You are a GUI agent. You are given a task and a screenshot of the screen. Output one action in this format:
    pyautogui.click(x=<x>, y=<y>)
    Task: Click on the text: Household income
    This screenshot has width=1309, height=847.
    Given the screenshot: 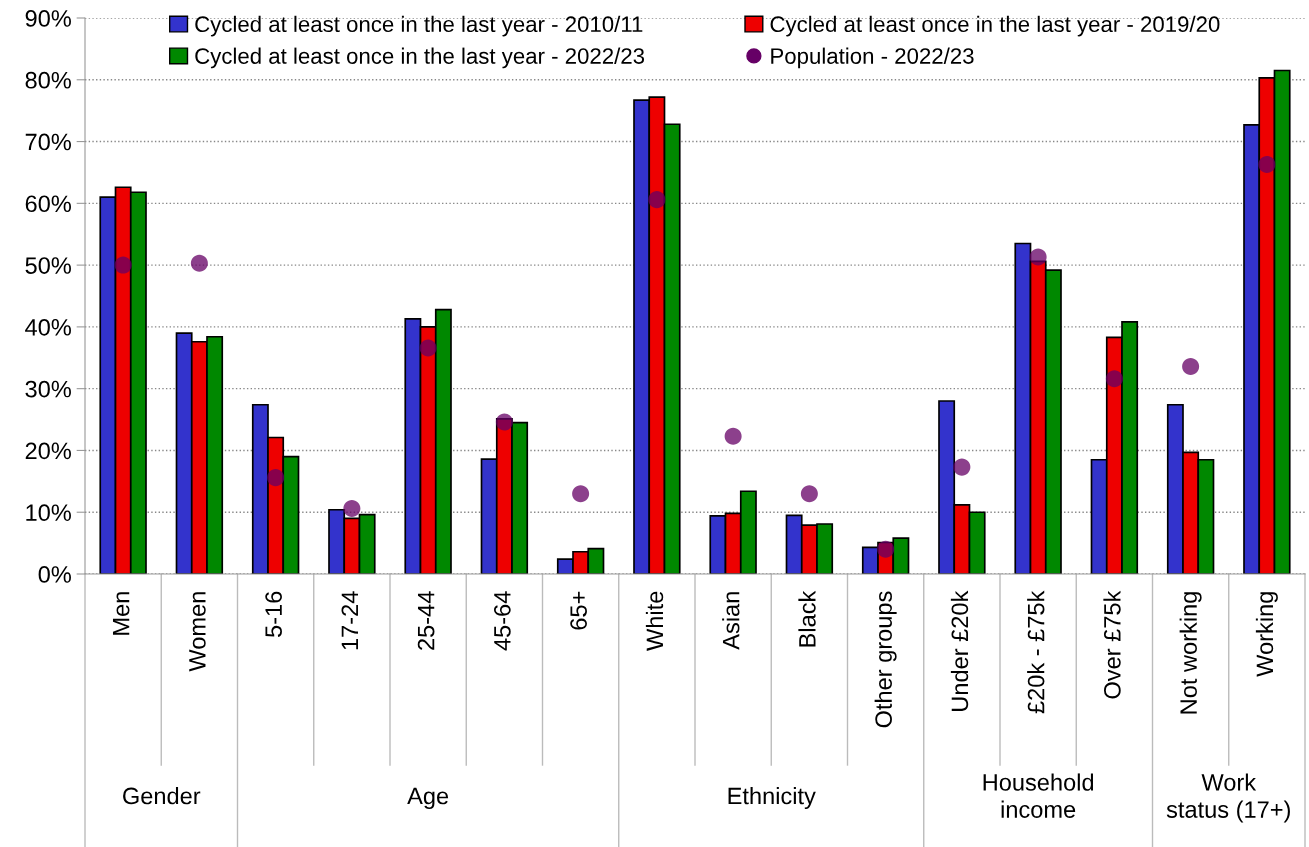 What is the action you would take?
    pyautogui.click(x=1038, y=795)
    